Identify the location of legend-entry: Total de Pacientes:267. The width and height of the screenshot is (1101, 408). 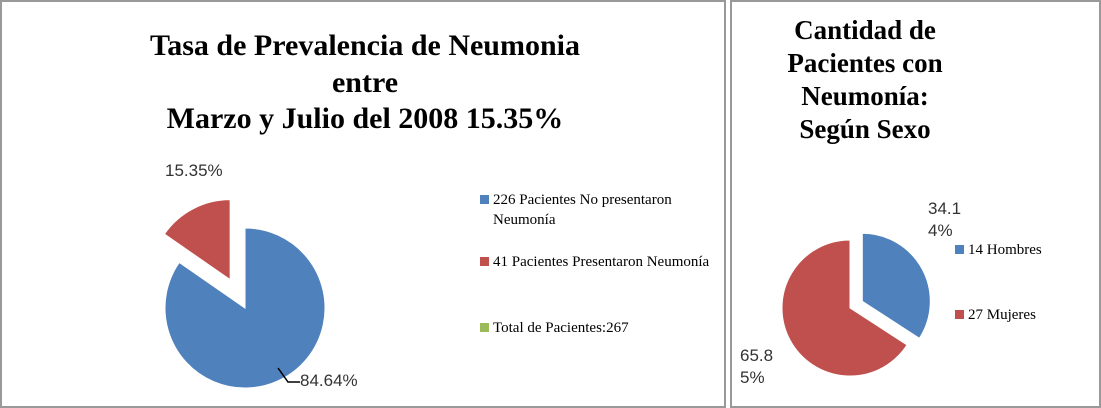
(561, 328).